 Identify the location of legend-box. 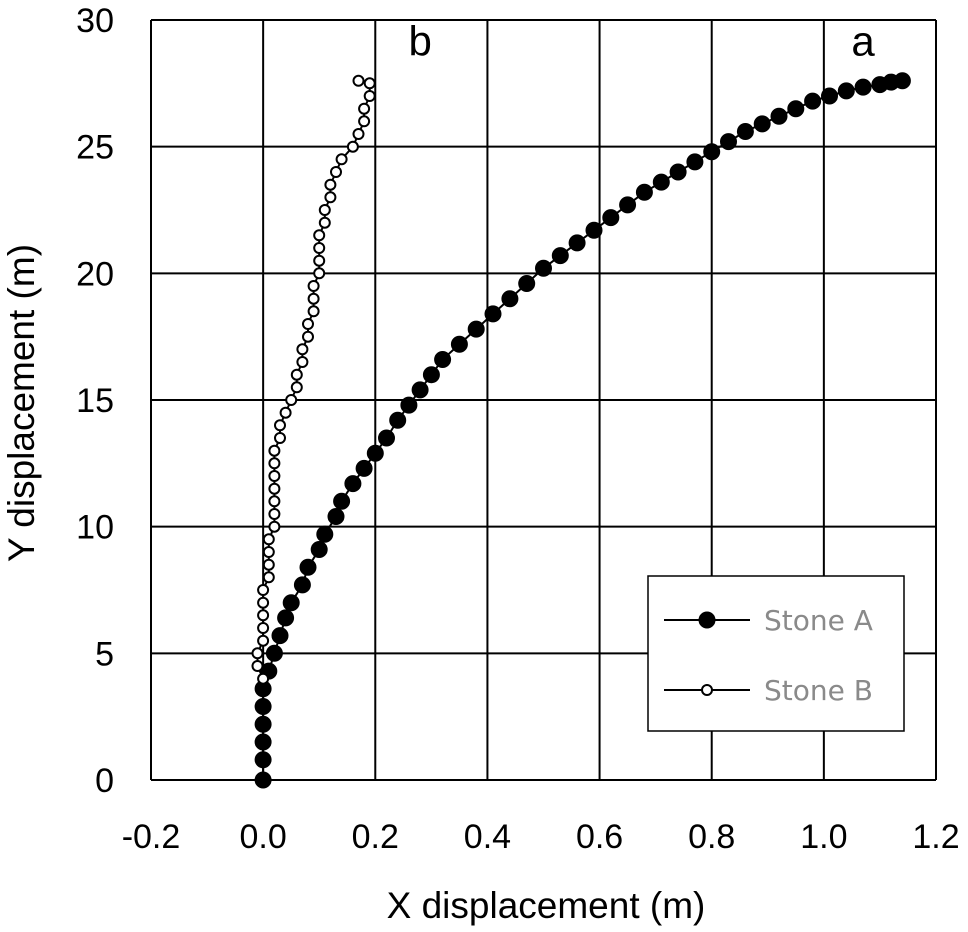
(776, 653).